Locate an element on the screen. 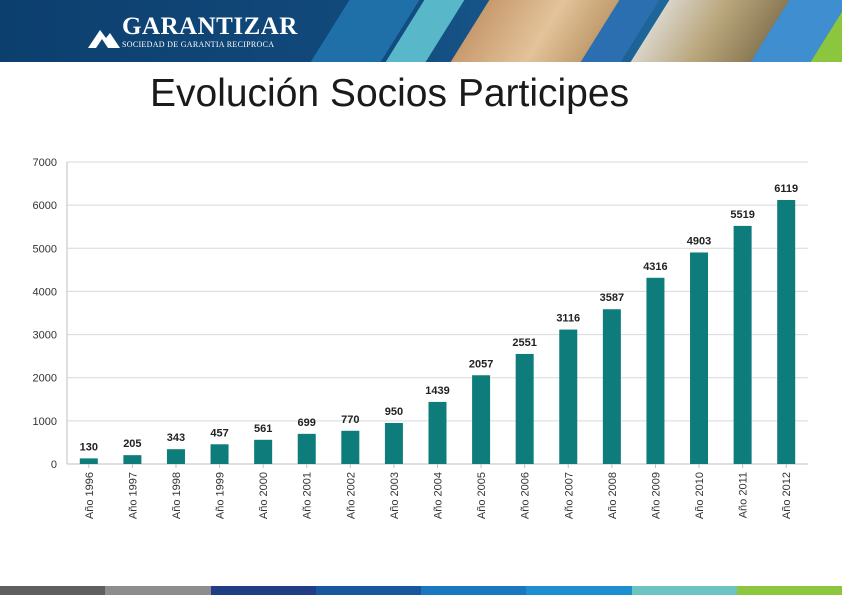 The width and height of the screenshot is (842, 595). data-label: 561 is located at coordinates (263, 429).